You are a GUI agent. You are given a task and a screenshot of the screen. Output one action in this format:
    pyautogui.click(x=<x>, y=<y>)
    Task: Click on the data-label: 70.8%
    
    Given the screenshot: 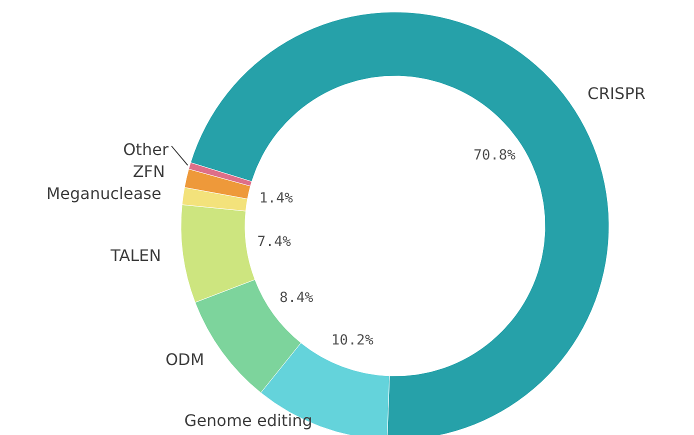 What is the action you would take?
    pyautogui.click(x=494, y=155)
    